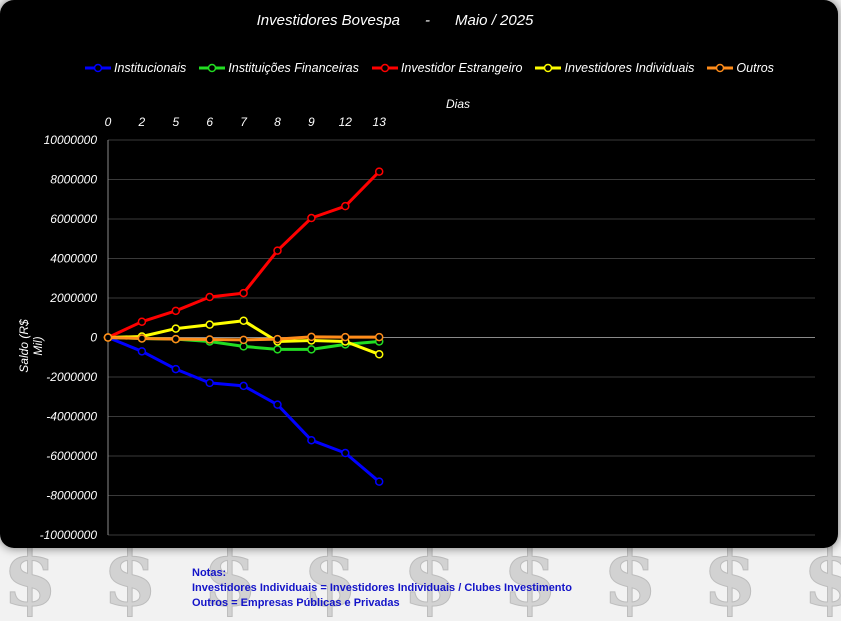 Image resolution: width=841 pixels, height=621 pixels. Describe the element at coordinates (71, 377) in the screenshot. I see `y-tick-label: -2000000` at that location.